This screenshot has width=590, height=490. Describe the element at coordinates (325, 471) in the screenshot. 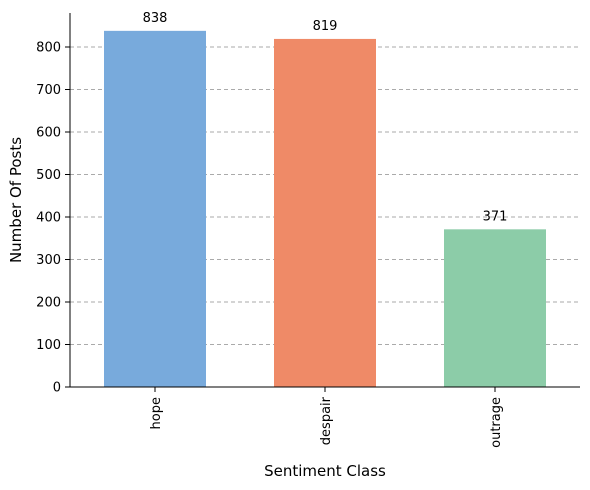

I see `x-axis-title: Sentiment Class` at that location.